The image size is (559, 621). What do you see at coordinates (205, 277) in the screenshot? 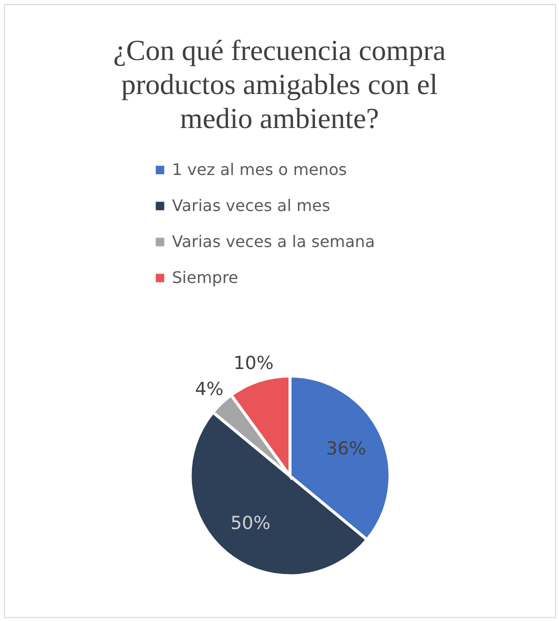
I see `legend-label: Siempre` at bounding box center [205, 277].